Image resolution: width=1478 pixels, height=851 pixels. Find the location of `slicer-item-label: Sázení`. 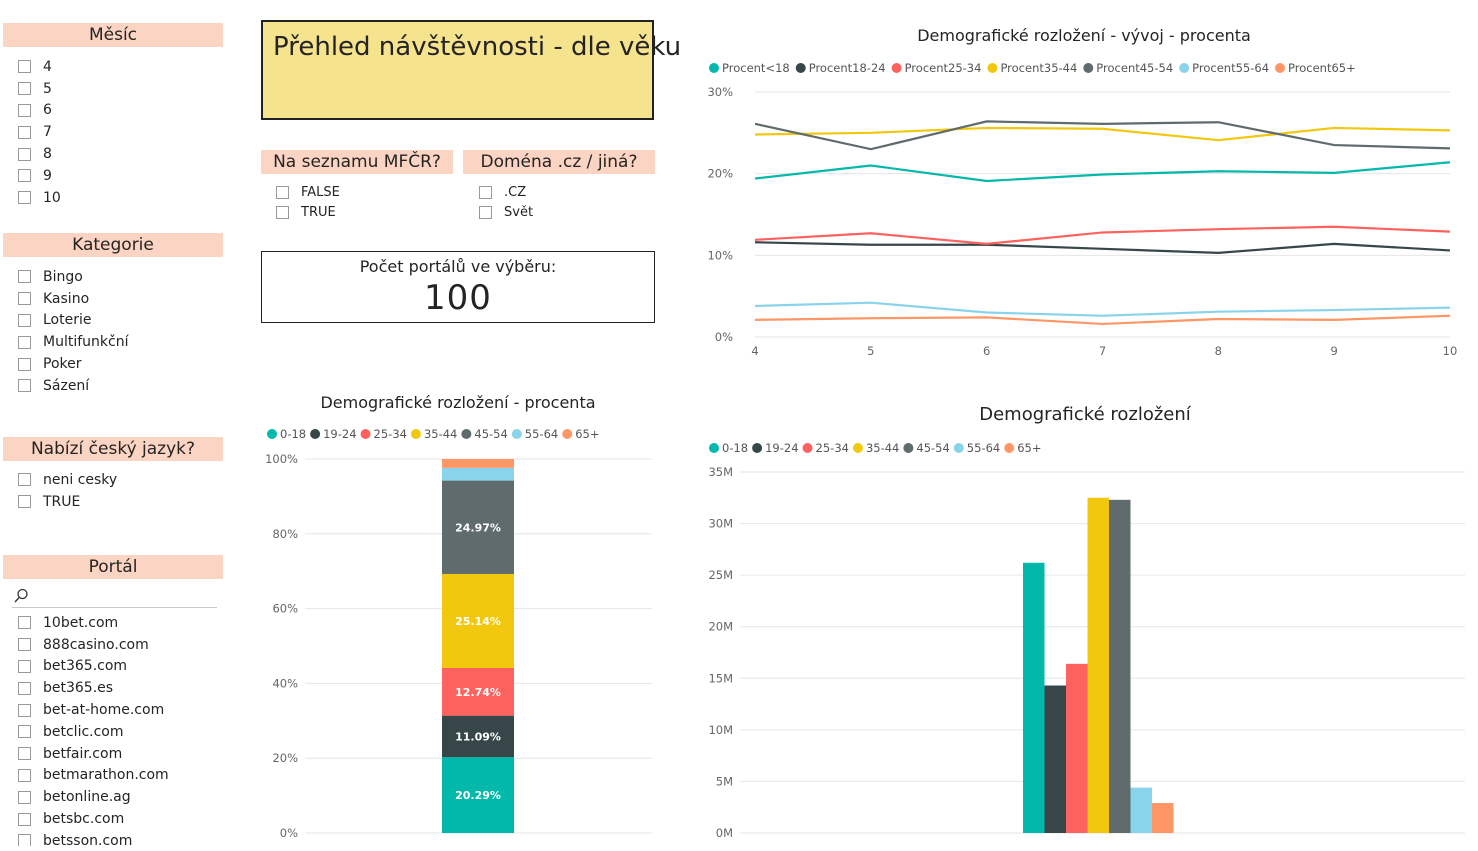

slicer-item-label: Sázení is located at coordinates (66, 385).